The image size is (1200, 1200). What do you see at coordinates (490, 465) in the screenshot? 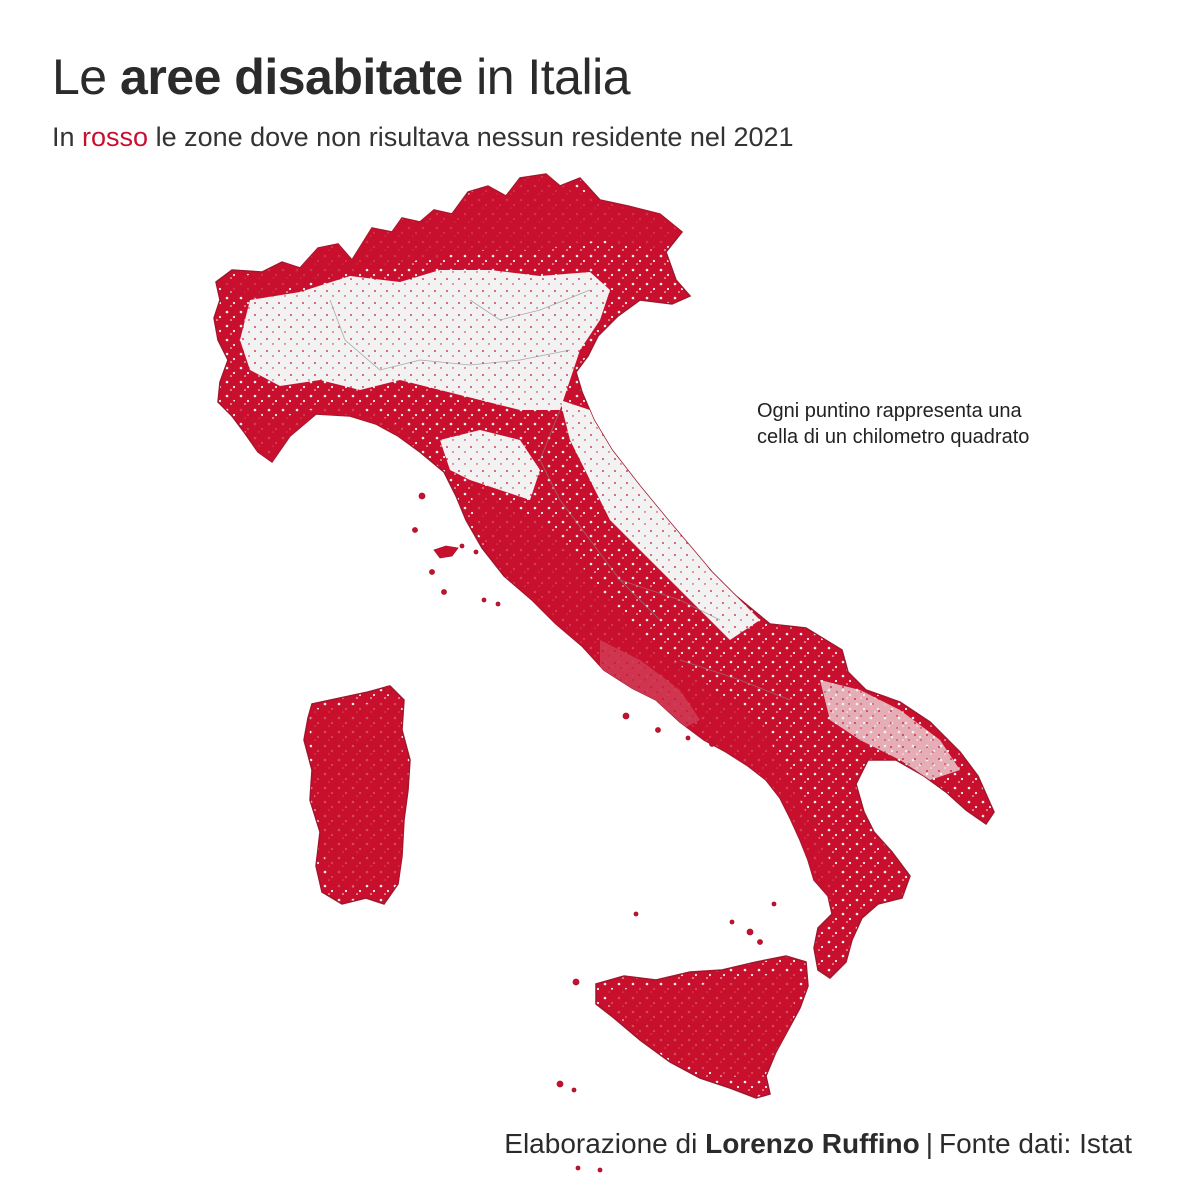
I see `tuscany-inhabited-area` at bounding box center [490, 465].